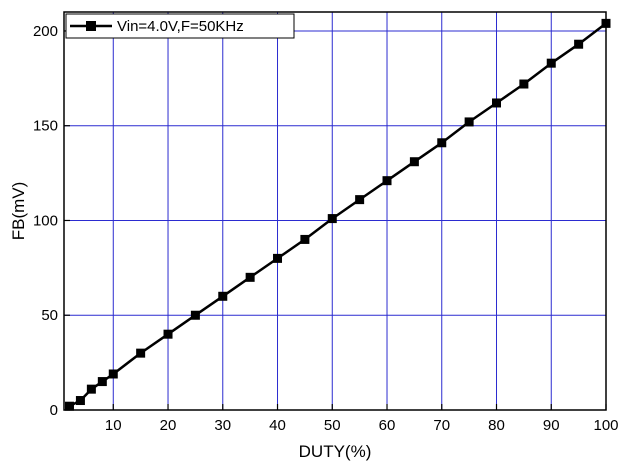 This screenshot has height=462, width=624. Describe the element at coordinates (168, 425) in the screenshot. I see `x-tick-label: 20` at that location.